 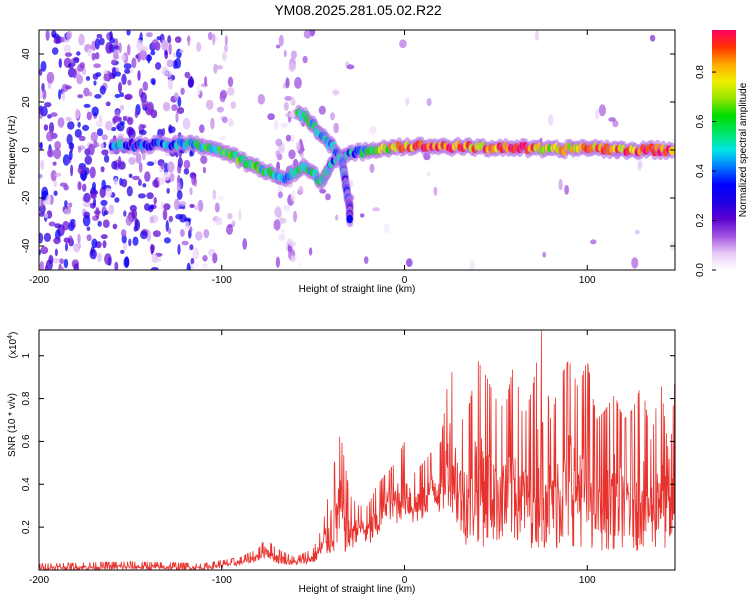 What do you see at coordinates (26, 245) in the screenshot?
I see `y-tick-label: -40` at bounding box center [26, 245].